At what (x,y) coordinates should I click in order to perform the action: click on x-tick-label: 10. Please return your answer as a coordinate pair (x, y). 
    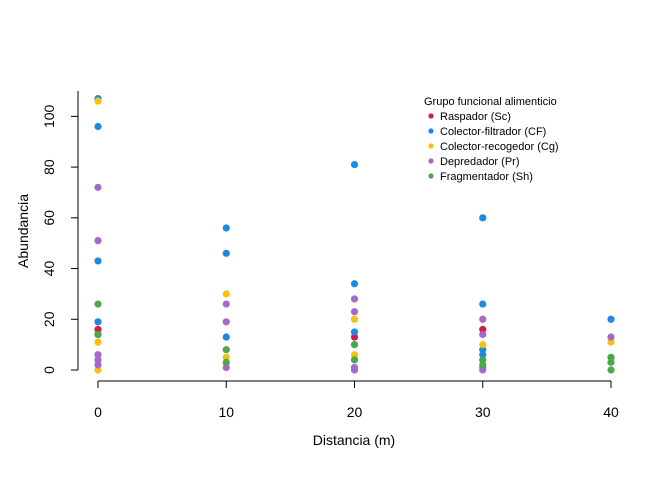
    Looking at the image, I should click on (226, 412).